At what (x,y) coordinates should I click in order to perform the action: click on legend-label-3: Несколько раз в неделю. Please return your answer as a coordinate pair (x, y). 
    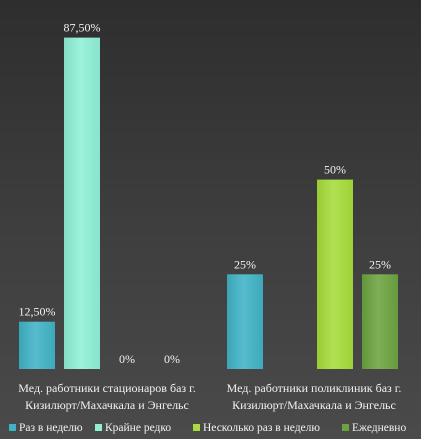
    Looking at the image, I should click on (261, 428).